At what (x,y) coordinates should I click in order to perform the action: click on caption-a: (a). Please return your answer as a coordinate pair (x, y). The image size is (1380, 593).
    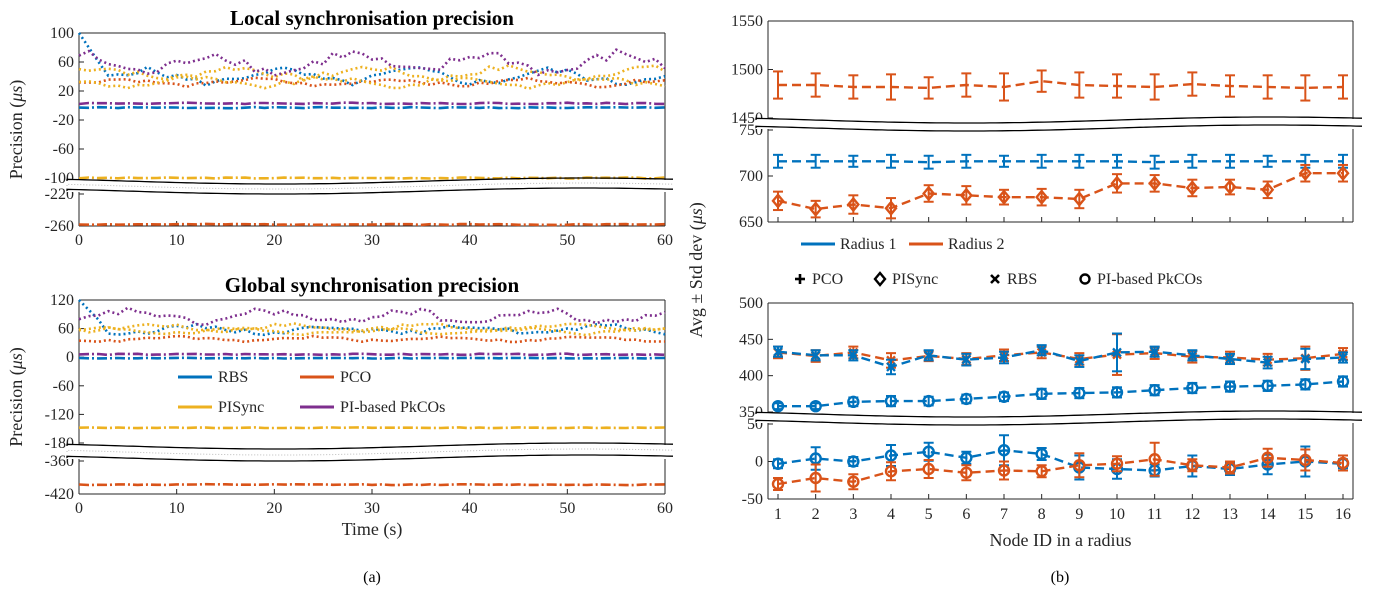
    Looking at the image, I should click on (372, 577).